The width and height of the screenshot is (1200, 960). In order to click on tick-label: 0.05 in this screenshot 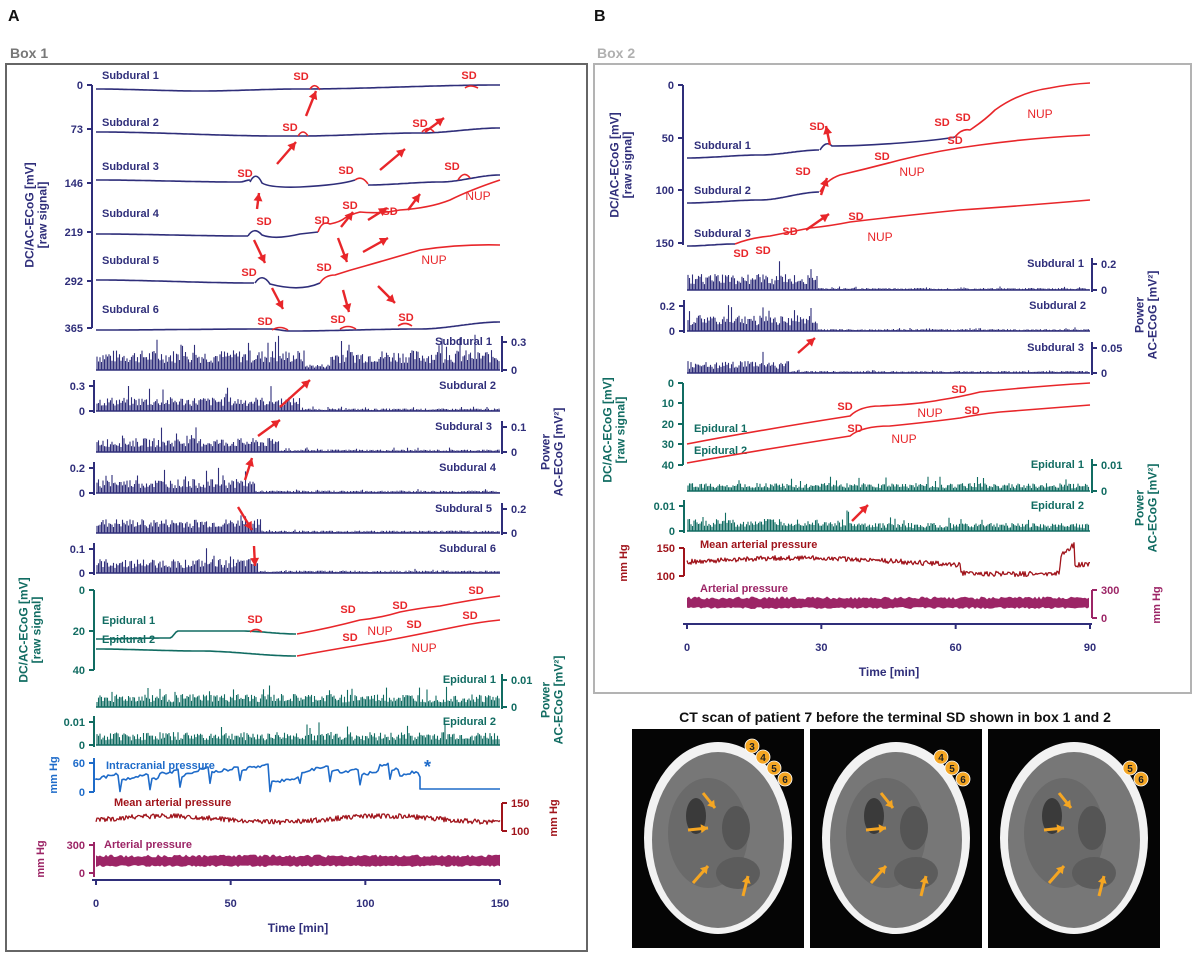, I will do `click(1111, 349)`.